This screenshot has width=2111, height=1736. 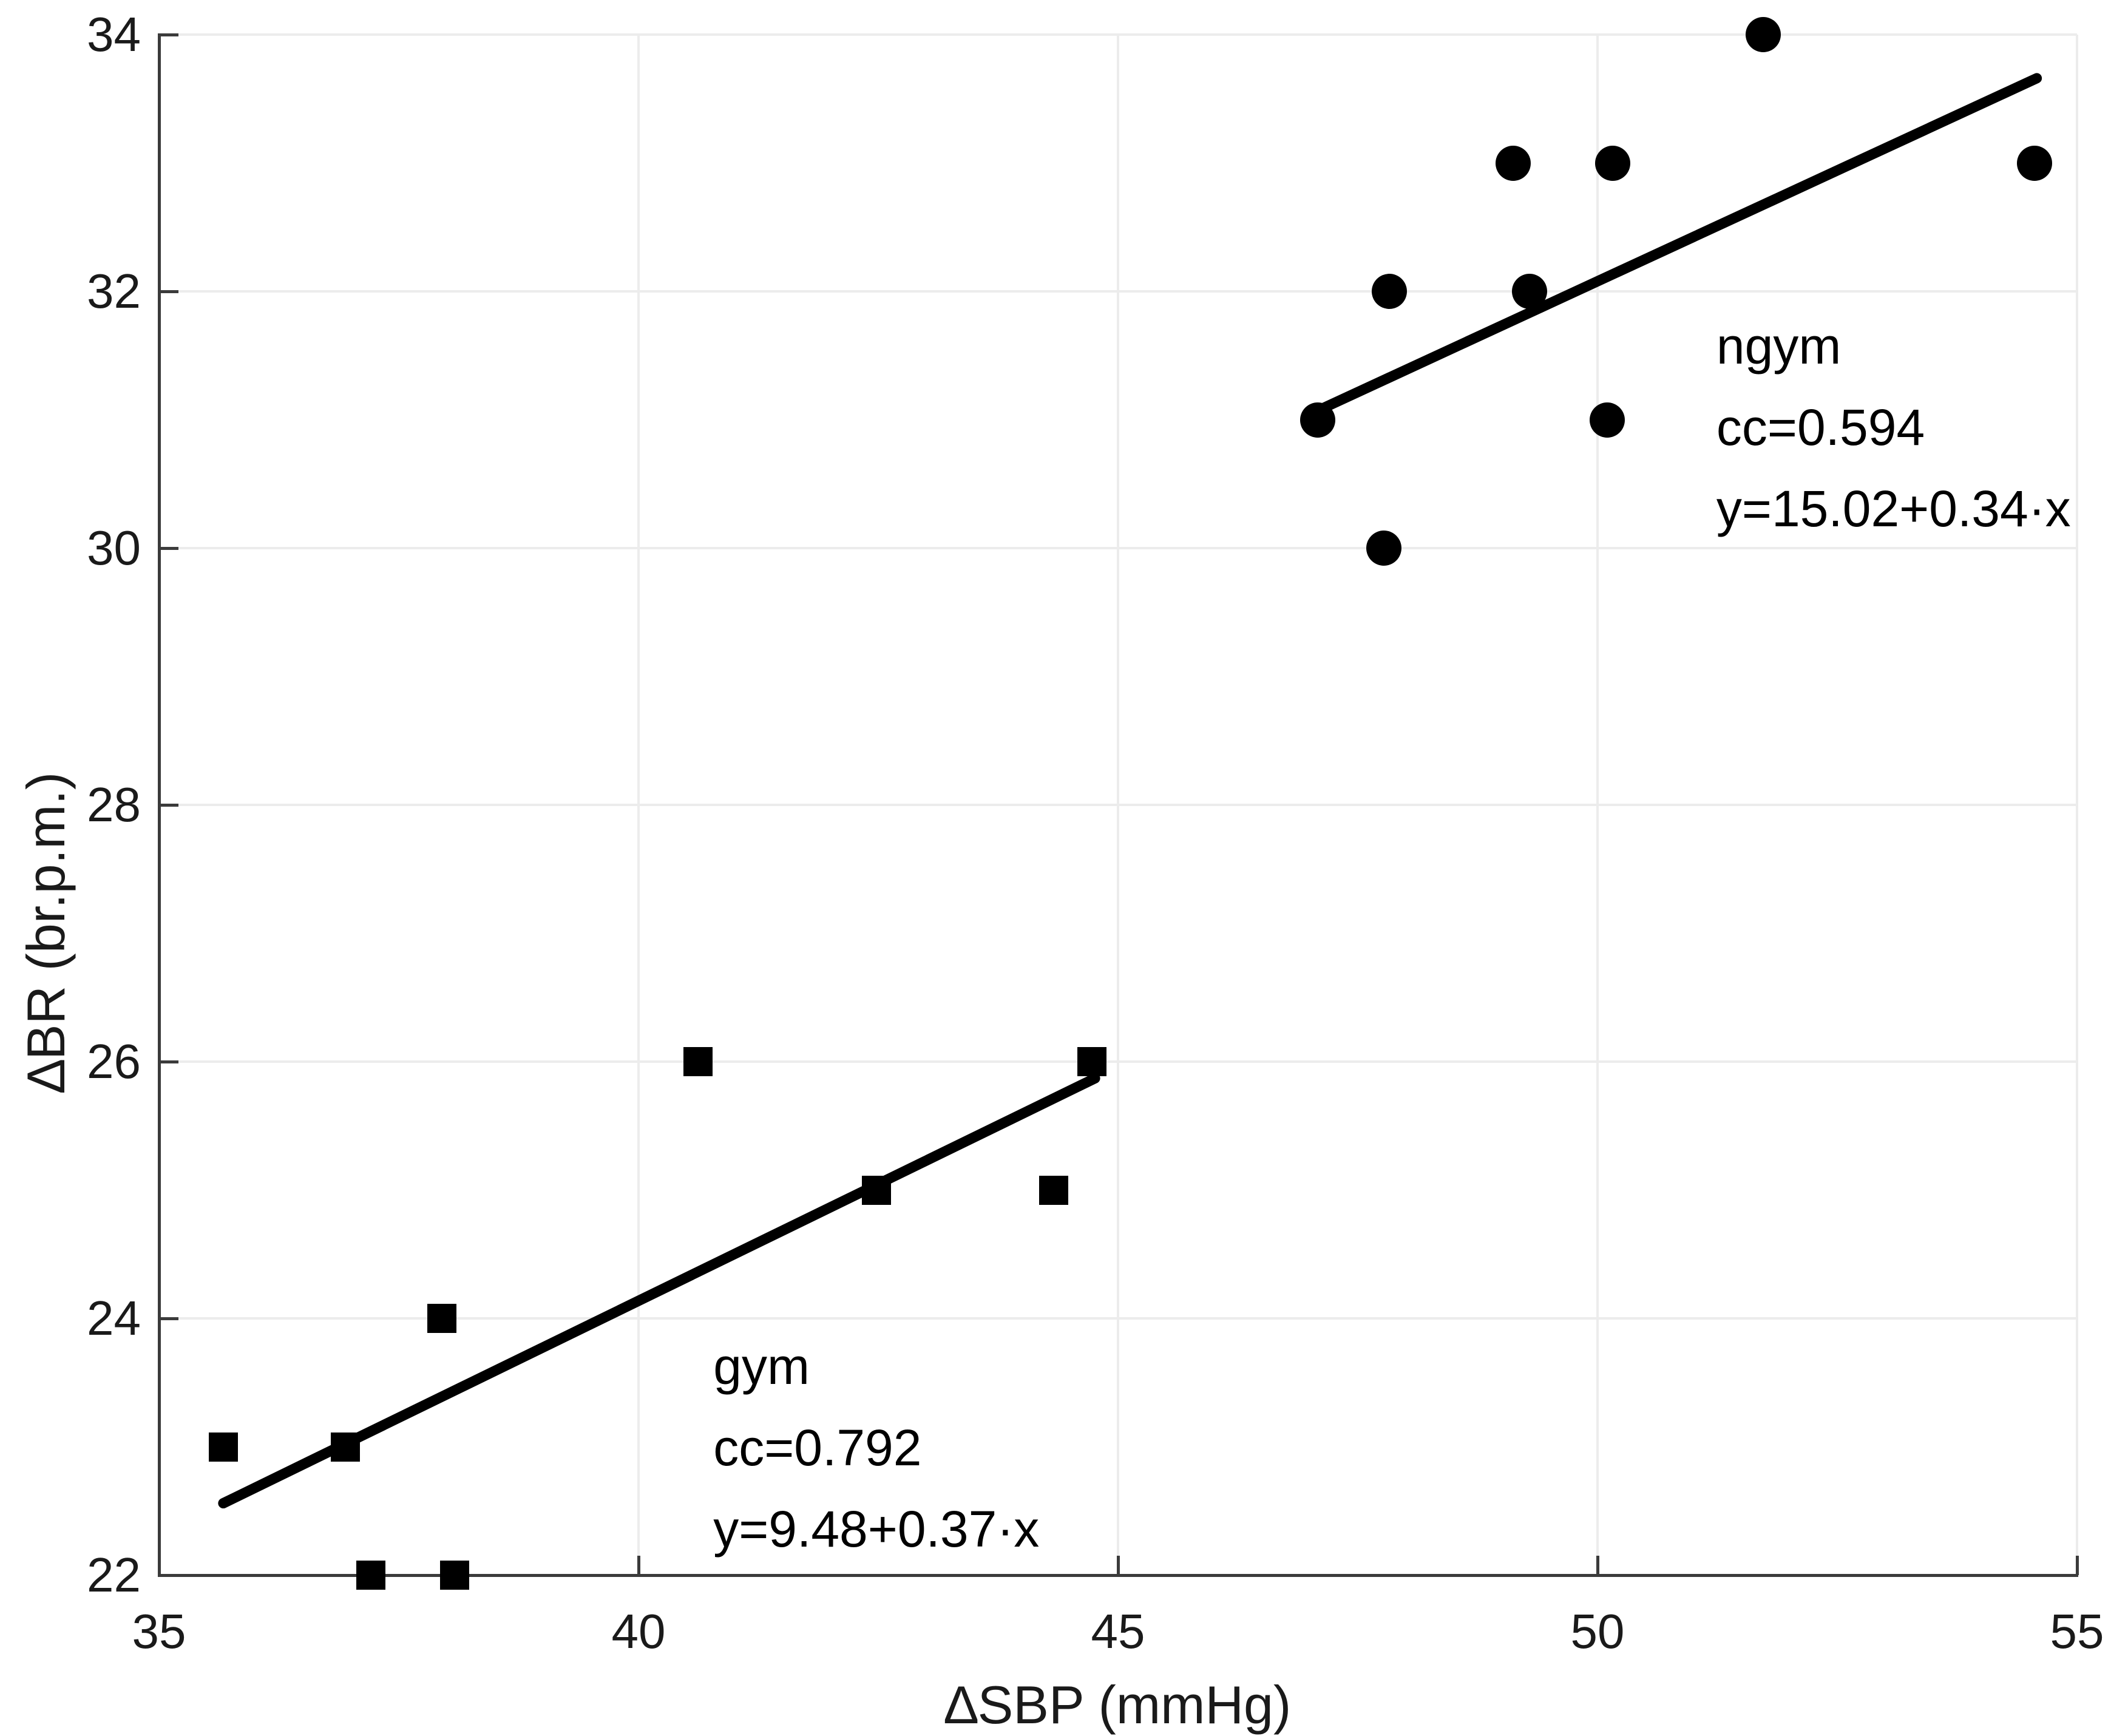 What do you see at coordinates (1118, 1575) in the screenshot?
I see `x-axis-line` at bounding box center [1118, 1575].